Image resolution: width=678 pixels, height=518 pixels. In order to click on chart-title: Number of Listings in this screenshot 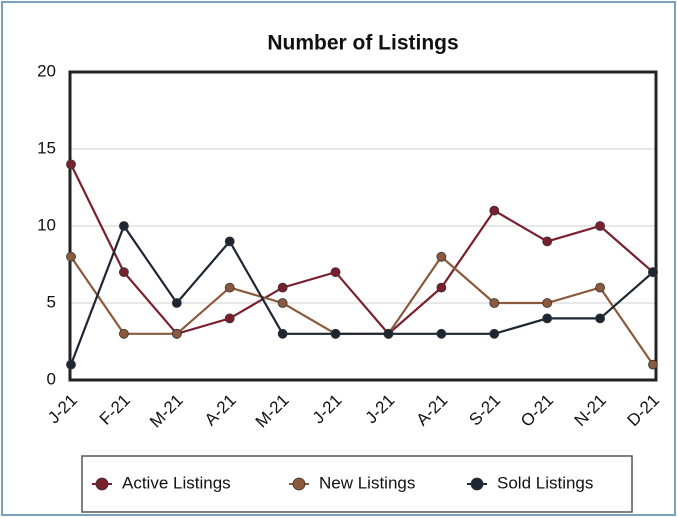, I will do `click(362, 43)`.